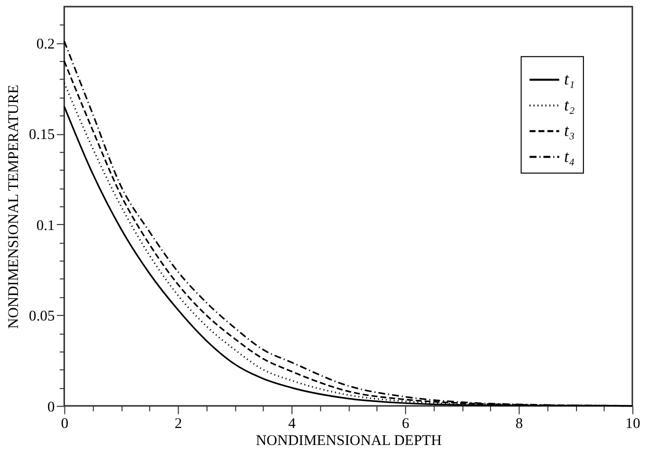  What do you see at coordinates (178, 424) in the screenshot?
I see `x-tick-label: 2` at bounding box center [178, 424].